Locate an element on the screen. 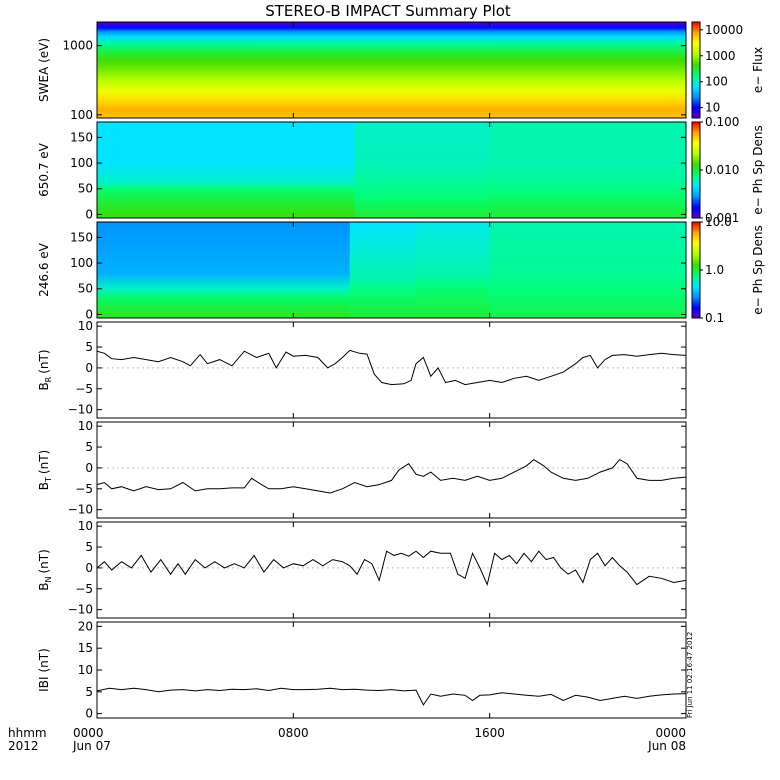 The height and width of the screenshot is (780, 780). colorbar-1-label: e− Ph Sp Dens is located at coordinates (758, 169).